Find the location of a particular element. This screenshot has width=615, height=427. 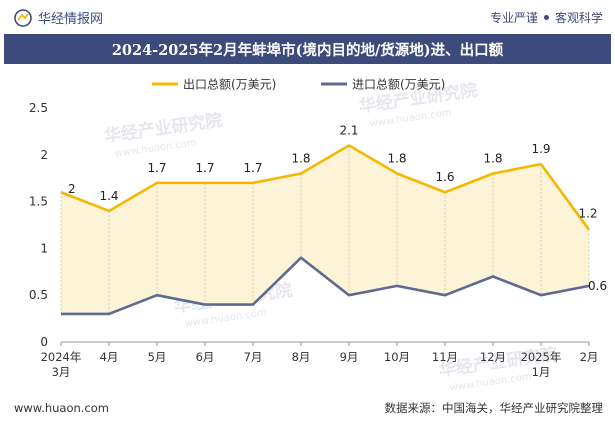

brand: 华经情报网 is located at coordinates (58, 17).